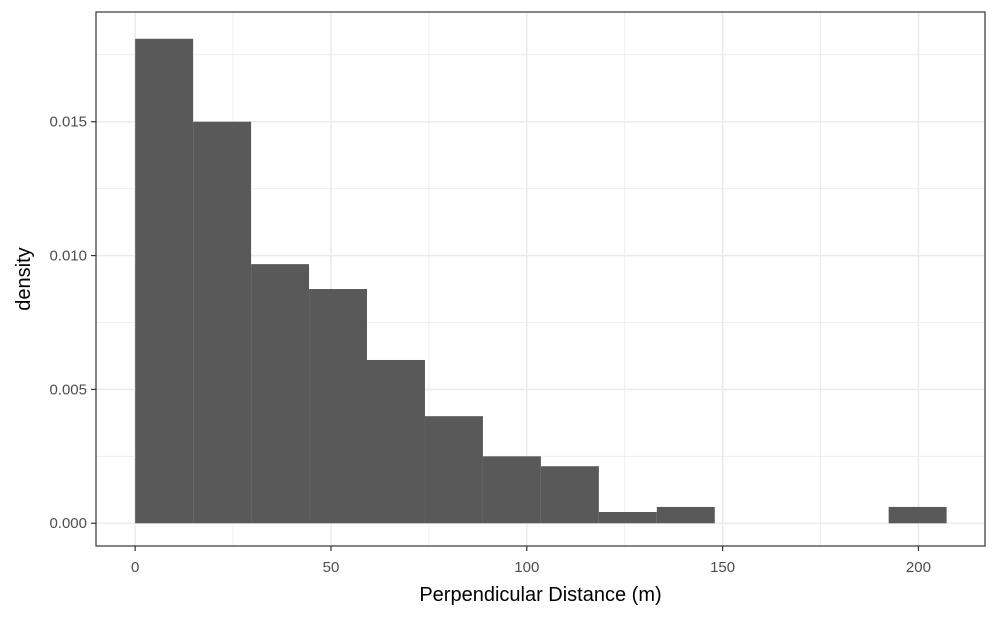 The height and width of the screenshot is (617, 998). I want to click on y-axis-ticks: 0.000 0.005 0.010 0.015, so click(72, 323).